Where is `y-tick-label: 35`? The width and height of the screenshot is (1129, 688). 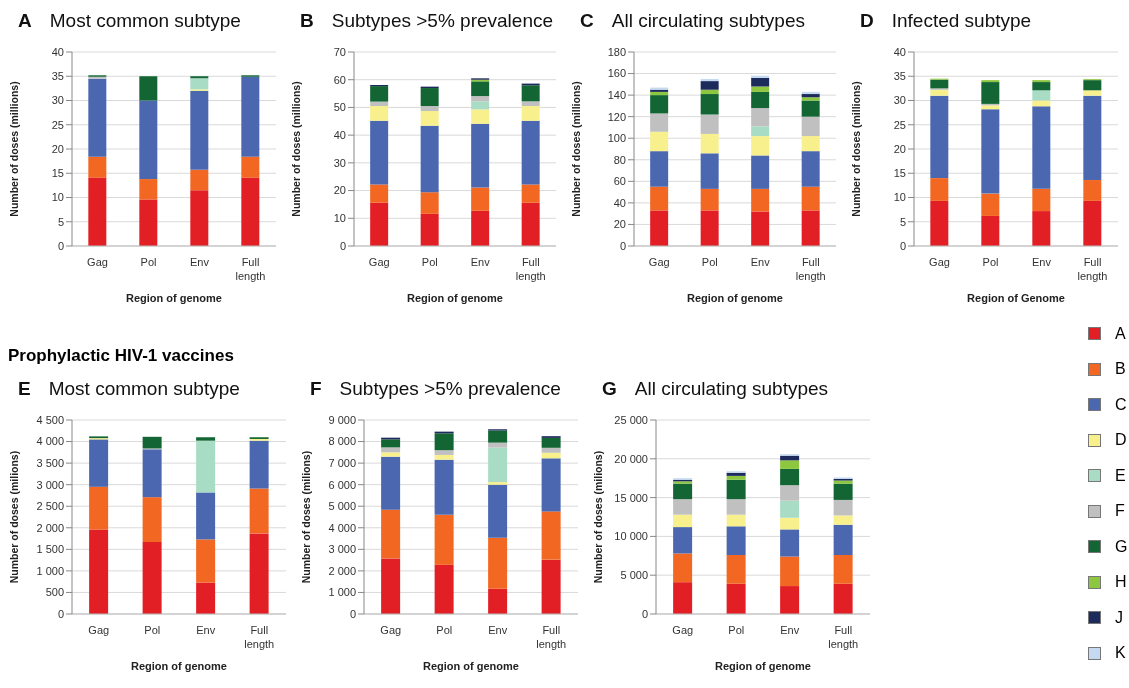
y-tick-label: 35 is located at coordinates (899, 76).